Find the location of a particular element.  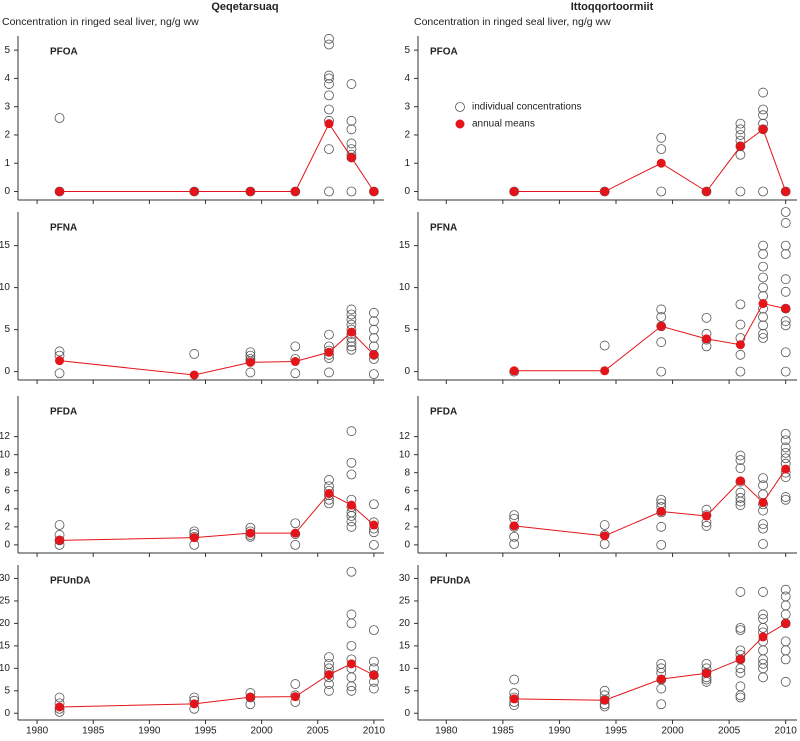

x-tick-label: 1980 is located at coordinates (37, 731).